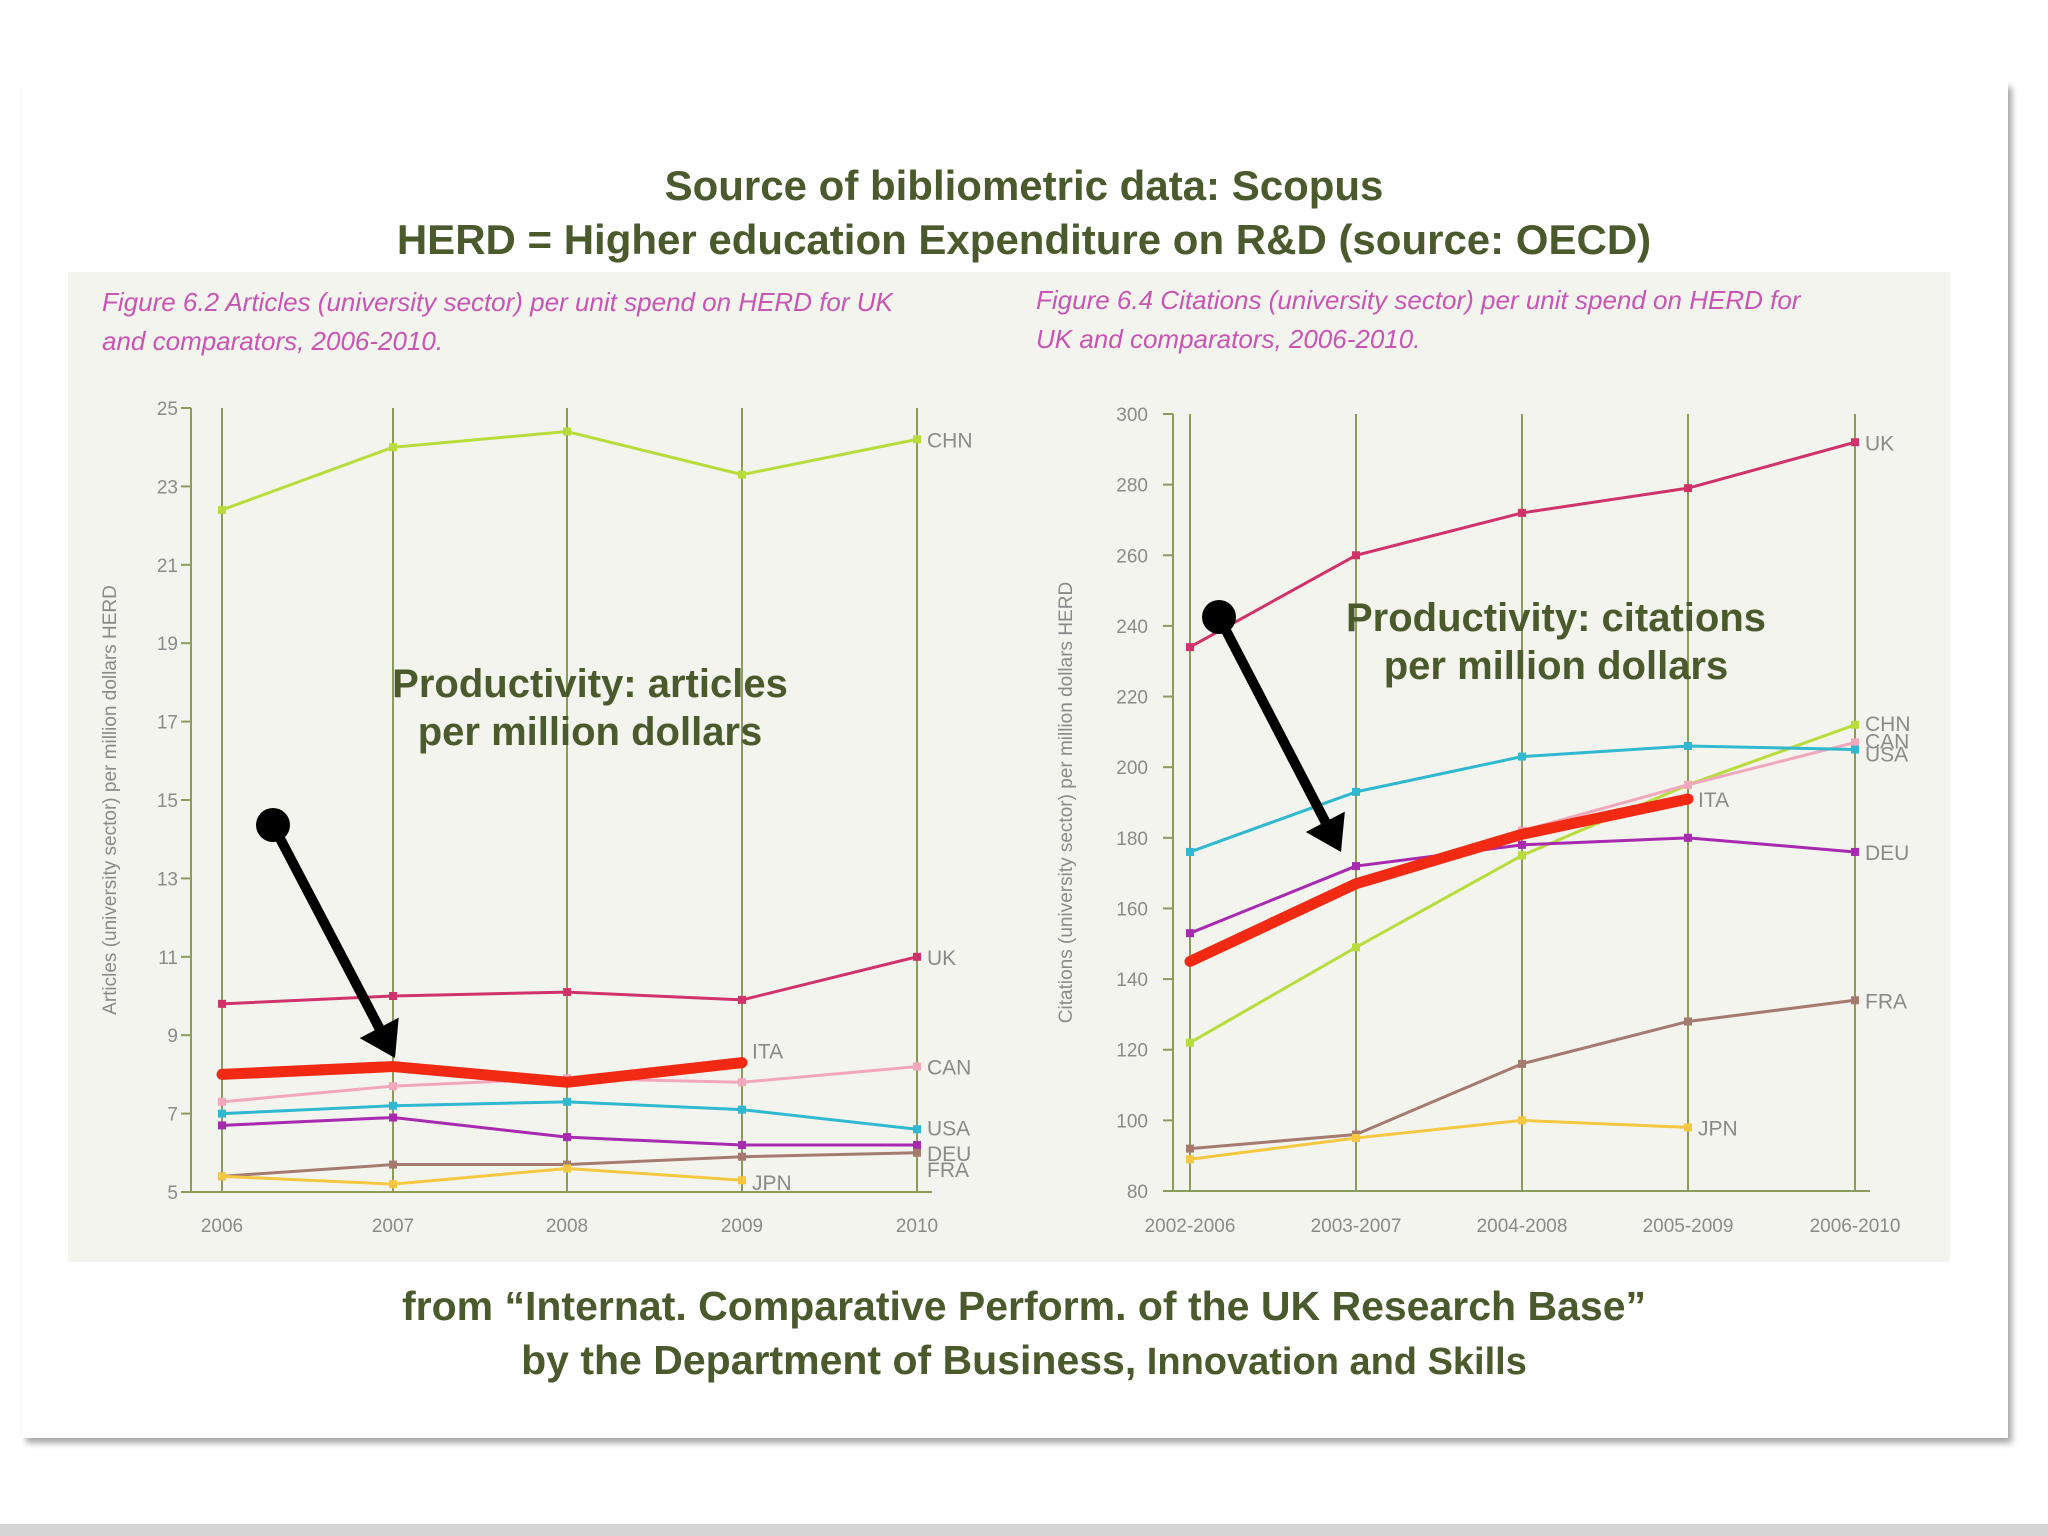 The image size is (2048, 1536). What do you see at coordinates (569, 471) in the screenshot?
I see `articles-series-line-chn` at bounding box center [569, 471].